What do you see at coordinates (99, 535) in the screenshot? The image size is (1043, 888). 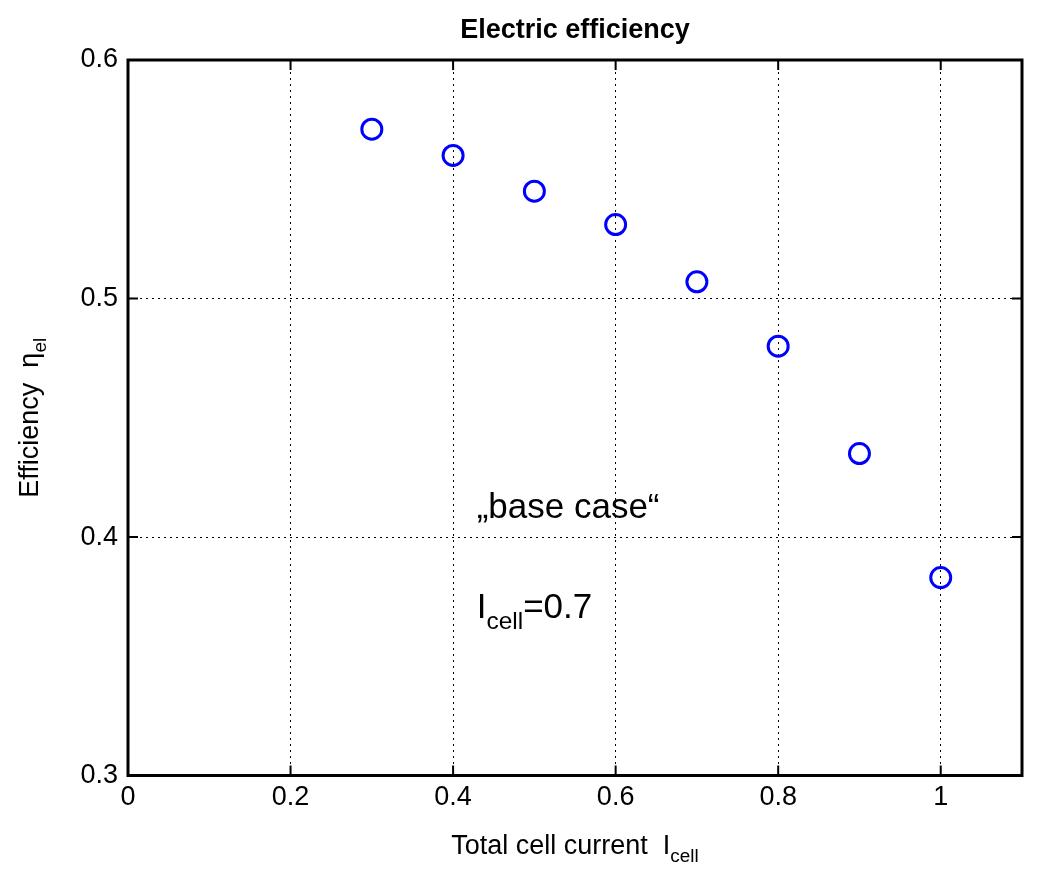 I see `y-tick-label: 0.4` at bounding box center [99, 535].